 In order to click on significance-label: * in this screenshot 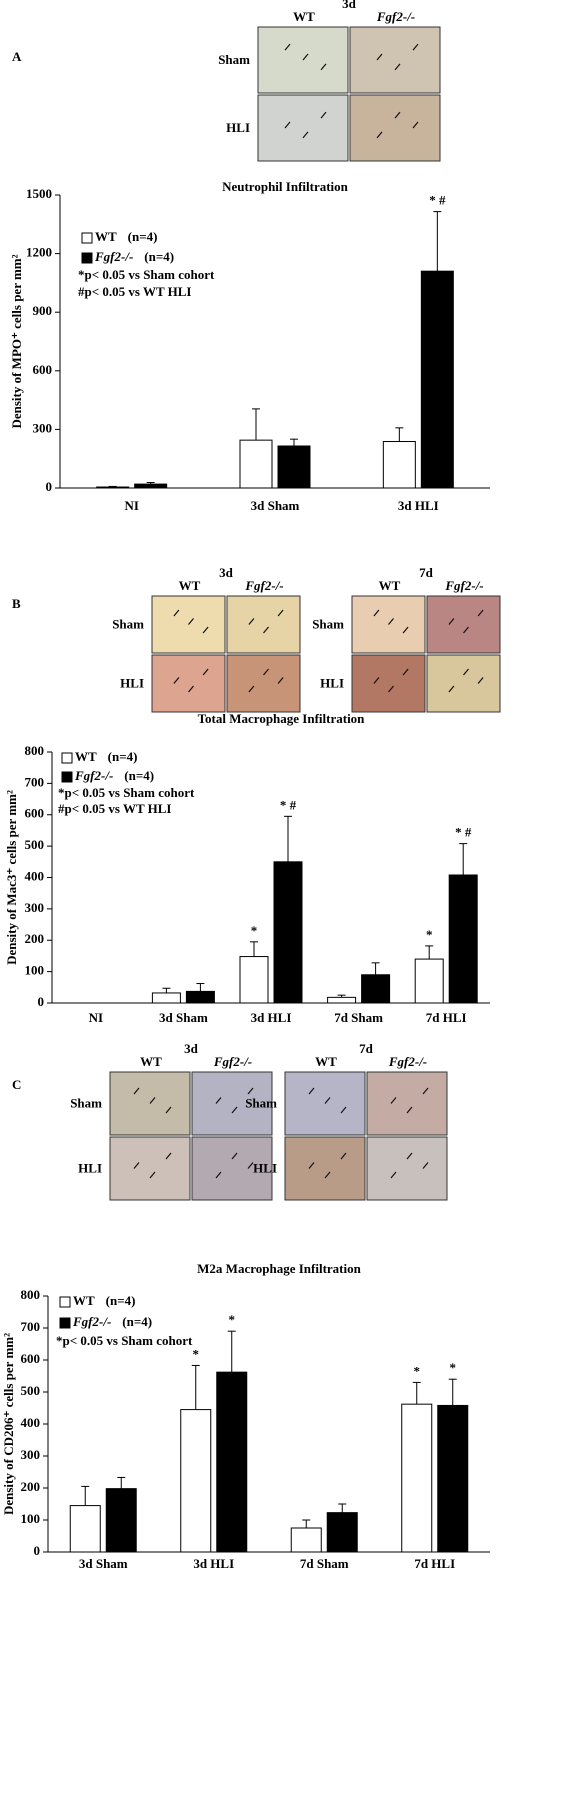, I will do `click(196, 1353)`.